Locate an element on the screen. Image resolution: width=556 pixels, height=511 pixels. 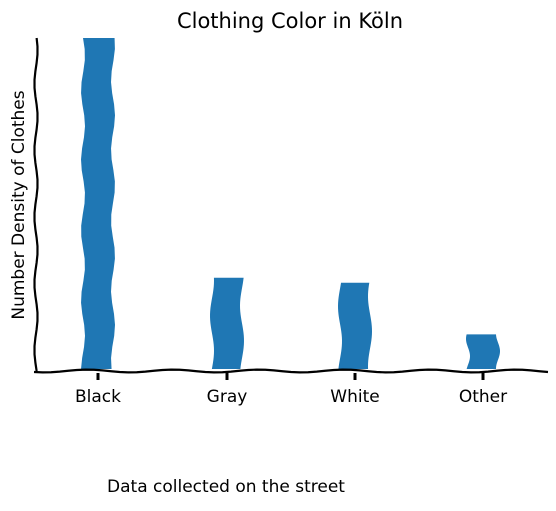
x-tick-label-gray: Gray is located at coordinates (227, 397).